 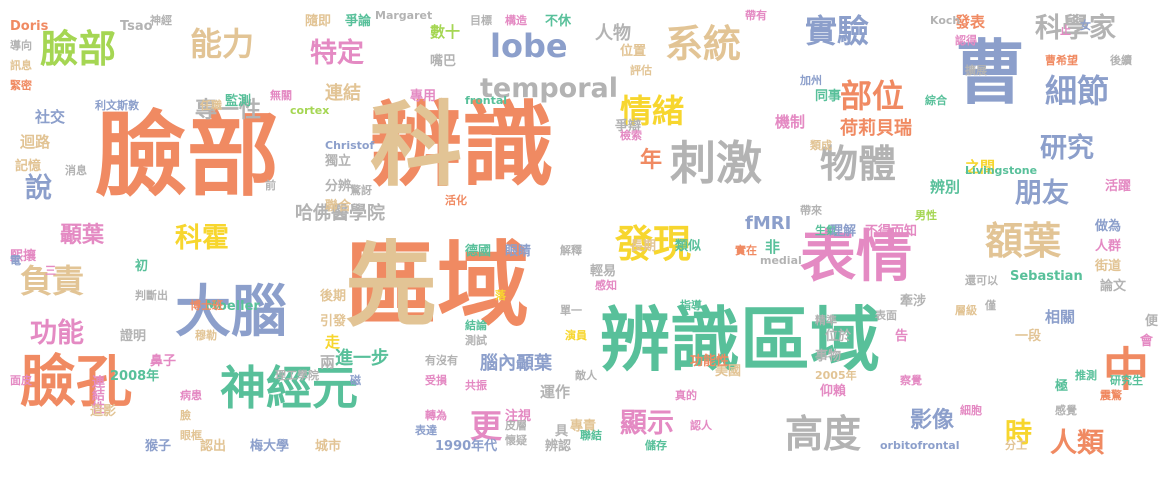 I want to click on word-cloud-term: 皮層, so click(x=516, y=425).